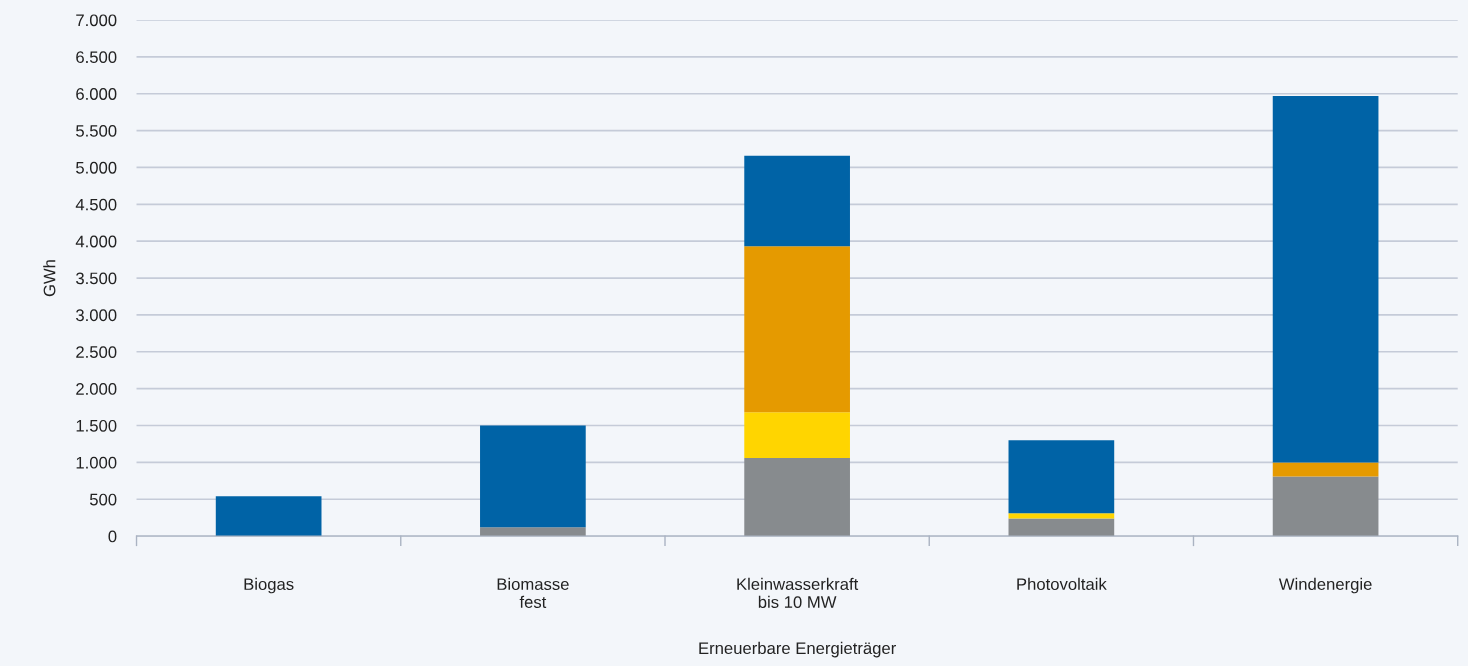 The image size is (1468, 666). I want to click on x-tick-label: Biogas, so click(269, 585).